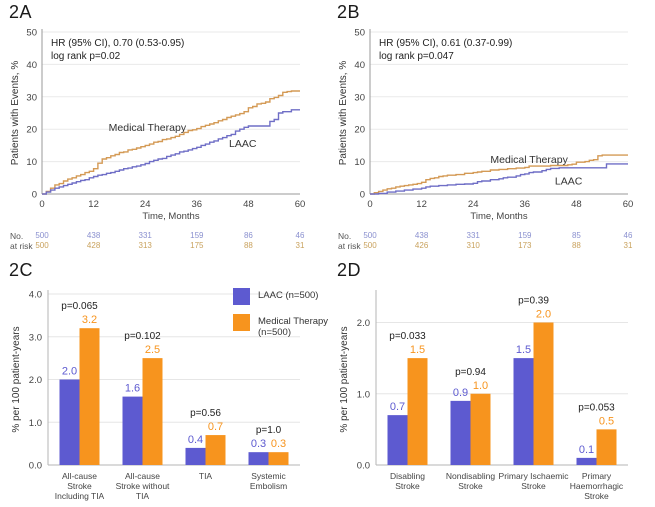  I want to click on legend: LAAC (n=500) Medical Therapy (n=500), so click(287, 318).